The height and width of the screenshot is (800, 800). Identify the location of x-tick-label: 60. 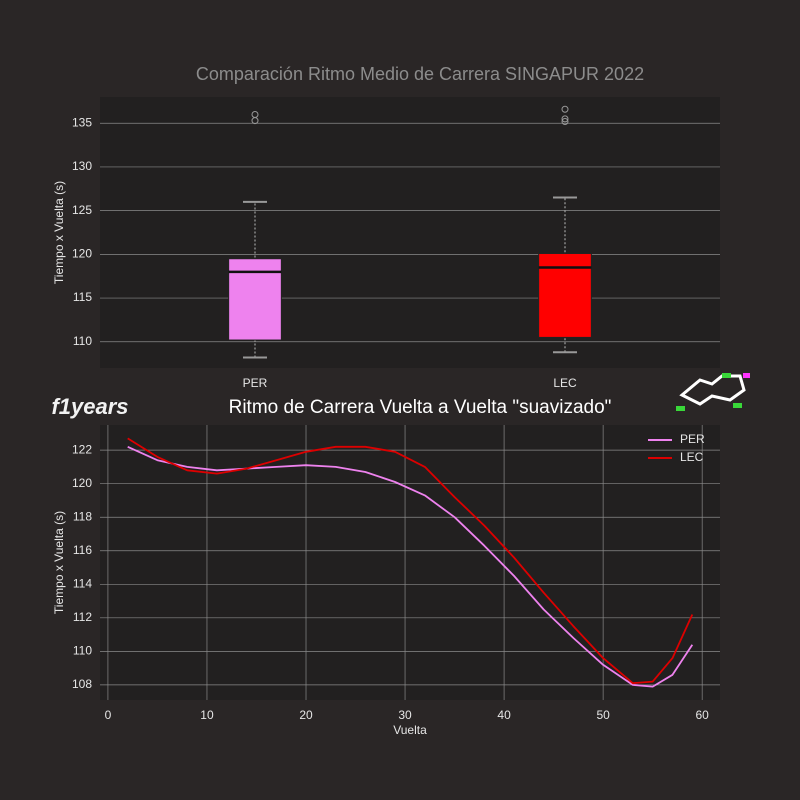
(702, 715).